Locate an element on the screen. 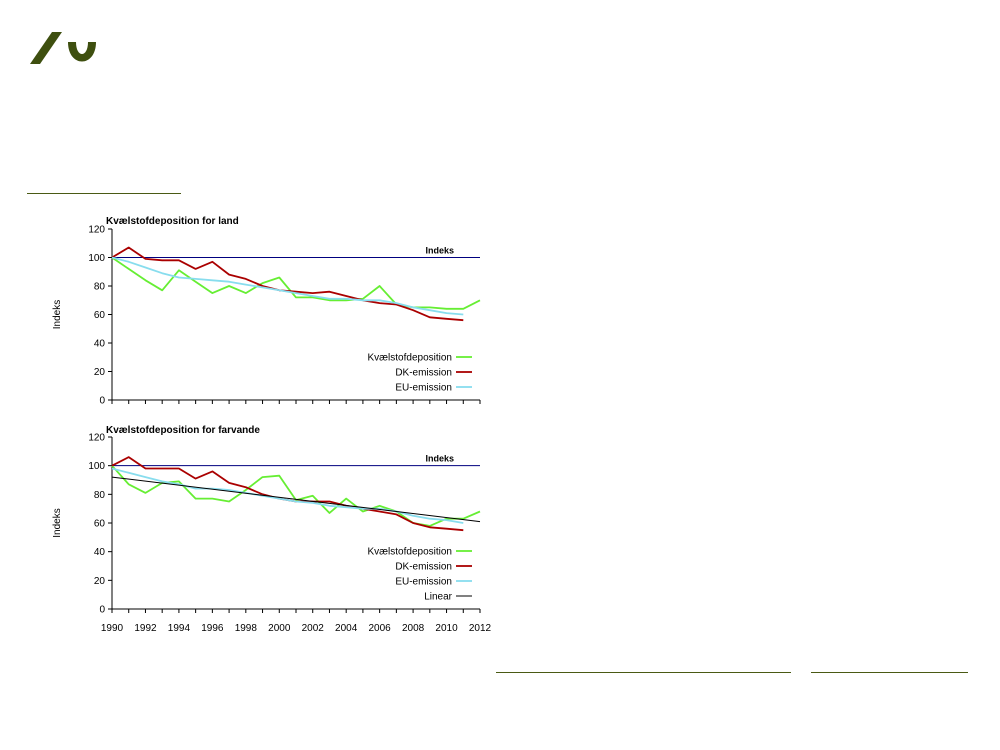 This screenshot has height=750, width=1000. x-tick-label: 1990 is located at coordinates (112, 628).